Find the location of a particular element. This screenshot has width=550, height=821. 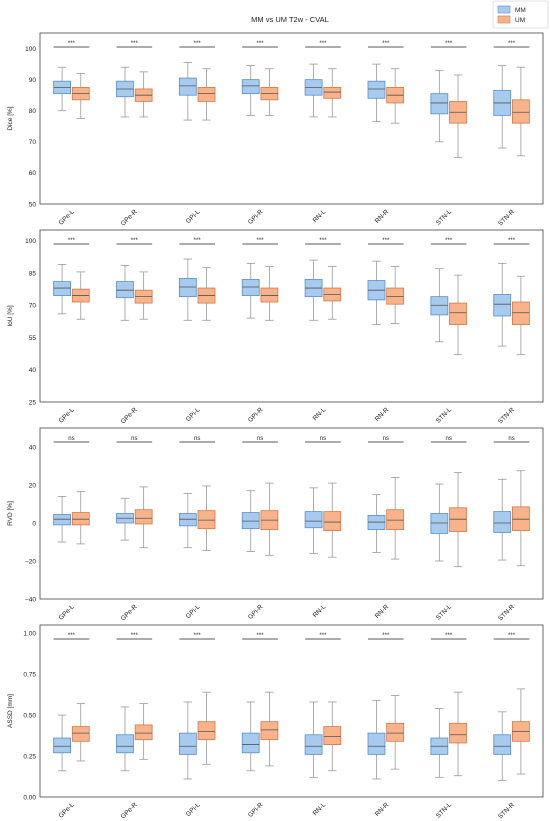

y-tick-label: 25 is located at coordinates (33, 402).